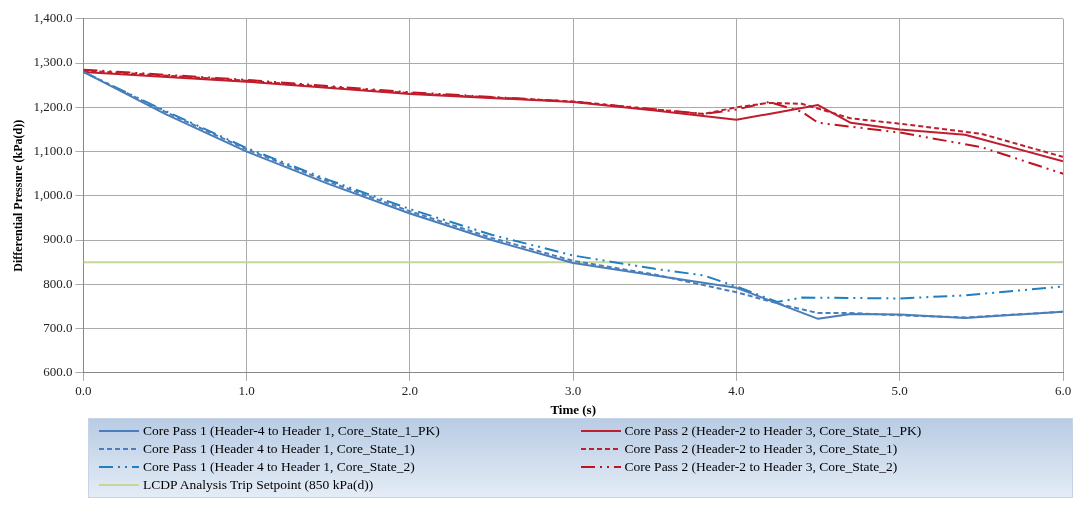 The width and height of the screenshot is (1091, 524). Describe the element at coordinates (573, 391) in the screenshot. I see `x-tick-label: 3.0` at that location.